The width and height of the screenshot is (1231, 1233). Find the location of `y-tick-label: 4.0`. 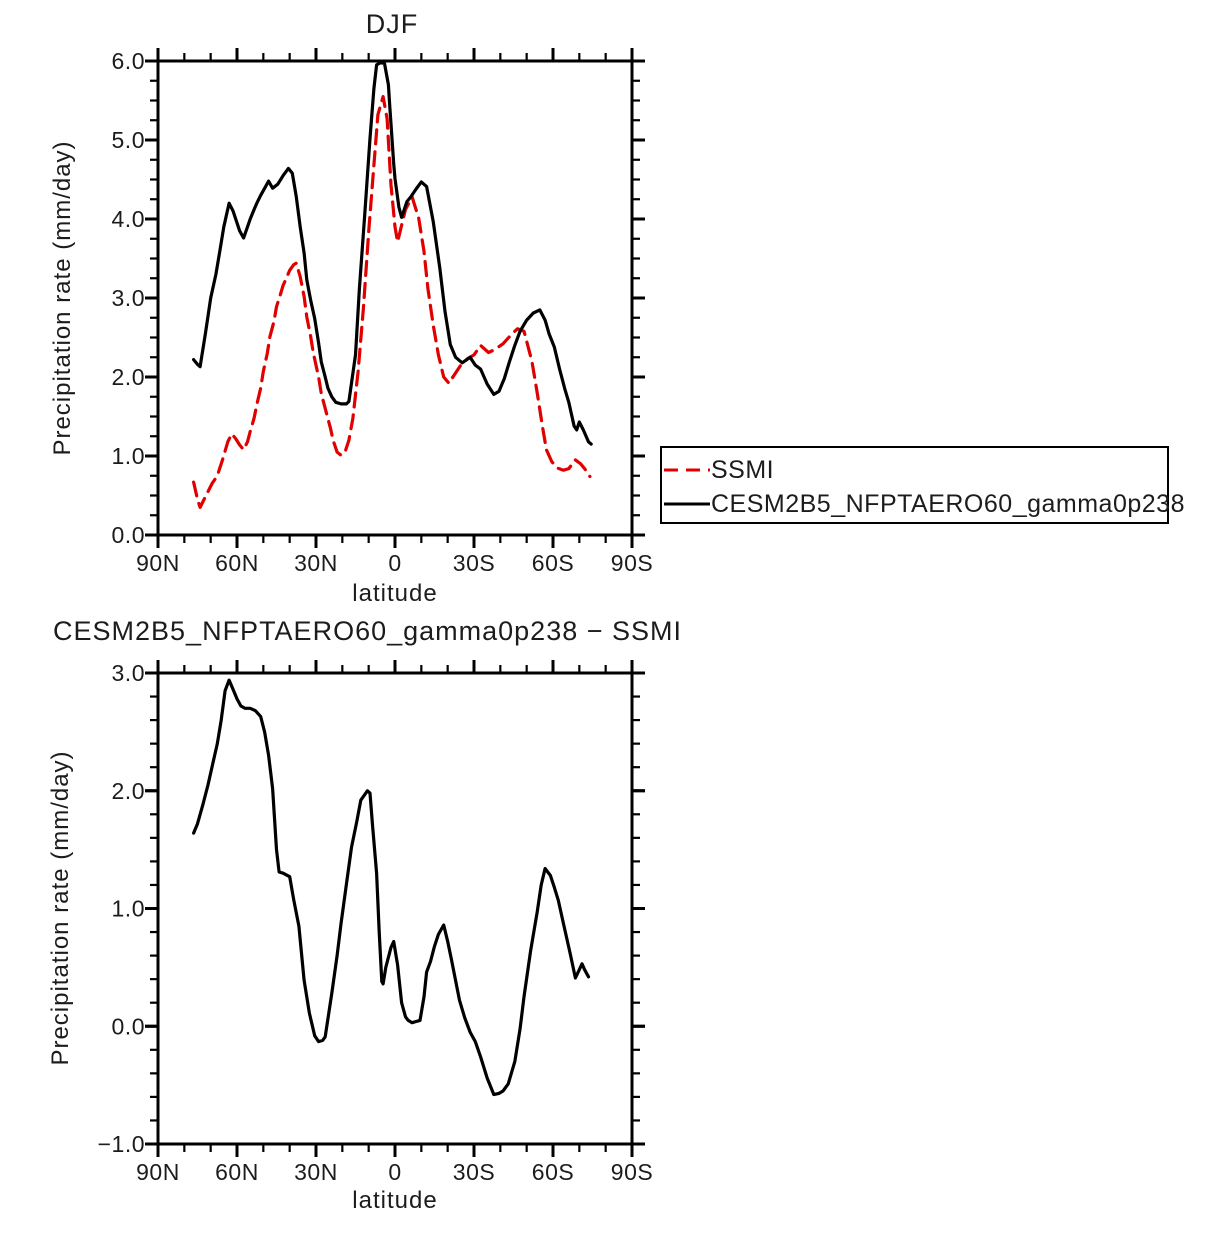

y-tick-label: 4.0 is located at coordinates (128, 219).